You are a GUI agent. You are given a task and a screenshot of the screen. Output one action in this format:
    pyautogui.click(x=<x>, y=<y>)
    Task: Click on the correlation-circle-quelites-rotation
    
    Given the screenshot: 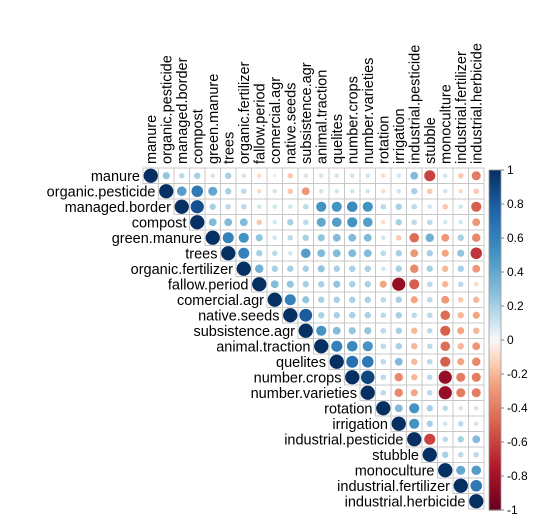 What is the action you would take?
    pyautogui.click(x=383, y=361)
    